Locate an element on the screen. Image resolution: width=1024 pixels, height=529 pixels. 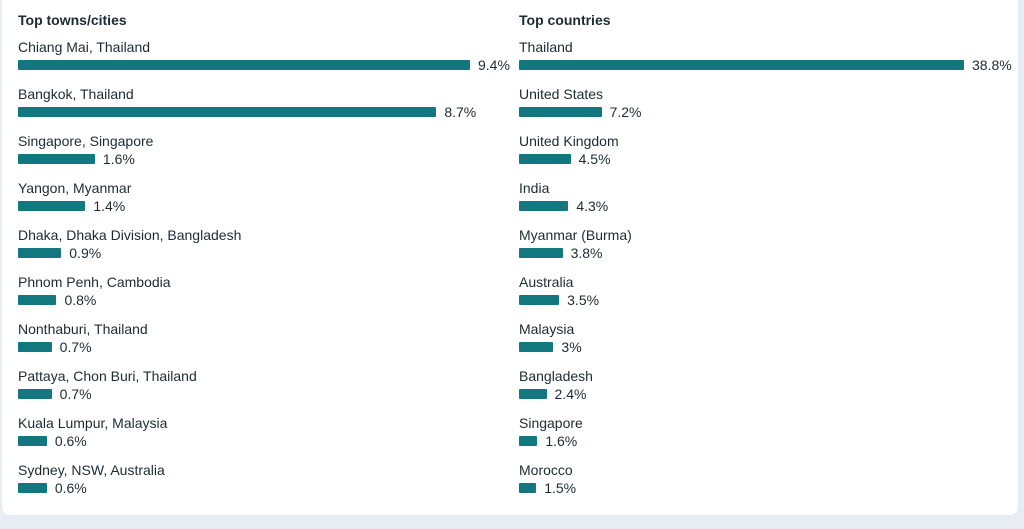
city-row: Kuala Lumpur, Malaysia 0.6% is located at coordinates (258, 437).